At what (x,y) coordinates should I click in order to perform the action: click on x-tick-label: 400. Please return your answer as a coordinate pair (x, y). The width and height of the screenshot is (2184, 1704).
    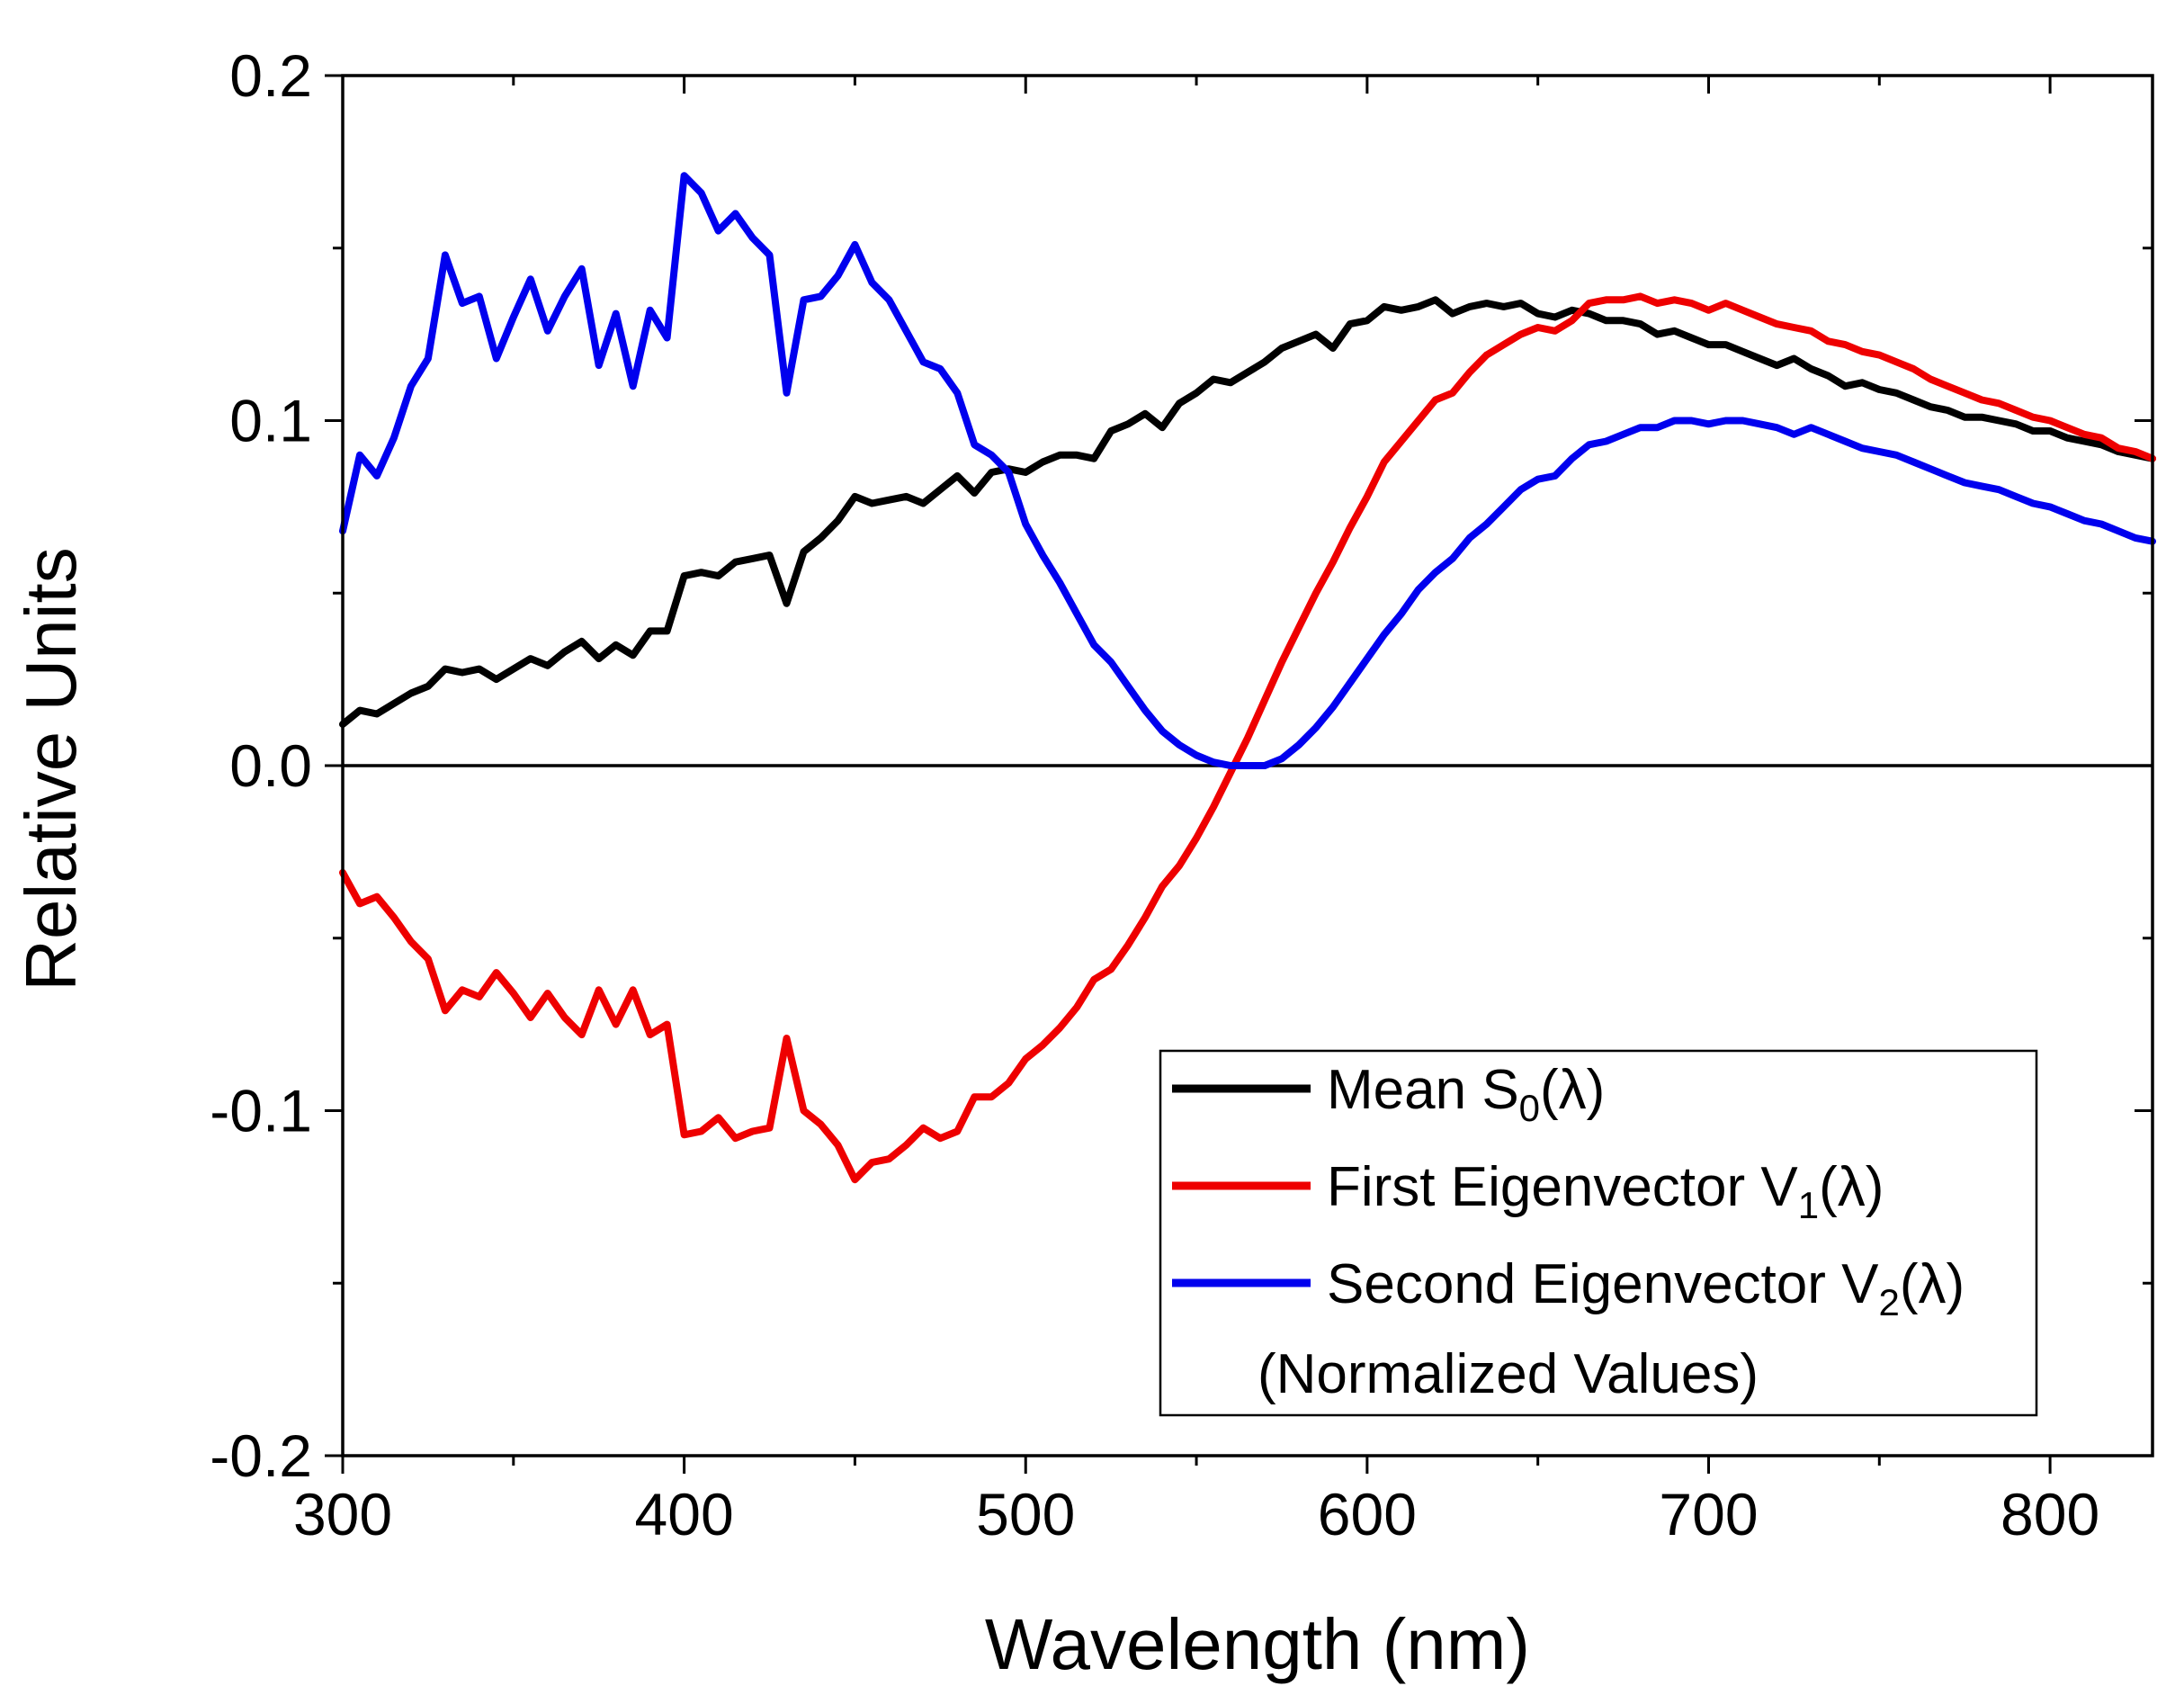
    Looking at the image, I should click on (685, 1514).